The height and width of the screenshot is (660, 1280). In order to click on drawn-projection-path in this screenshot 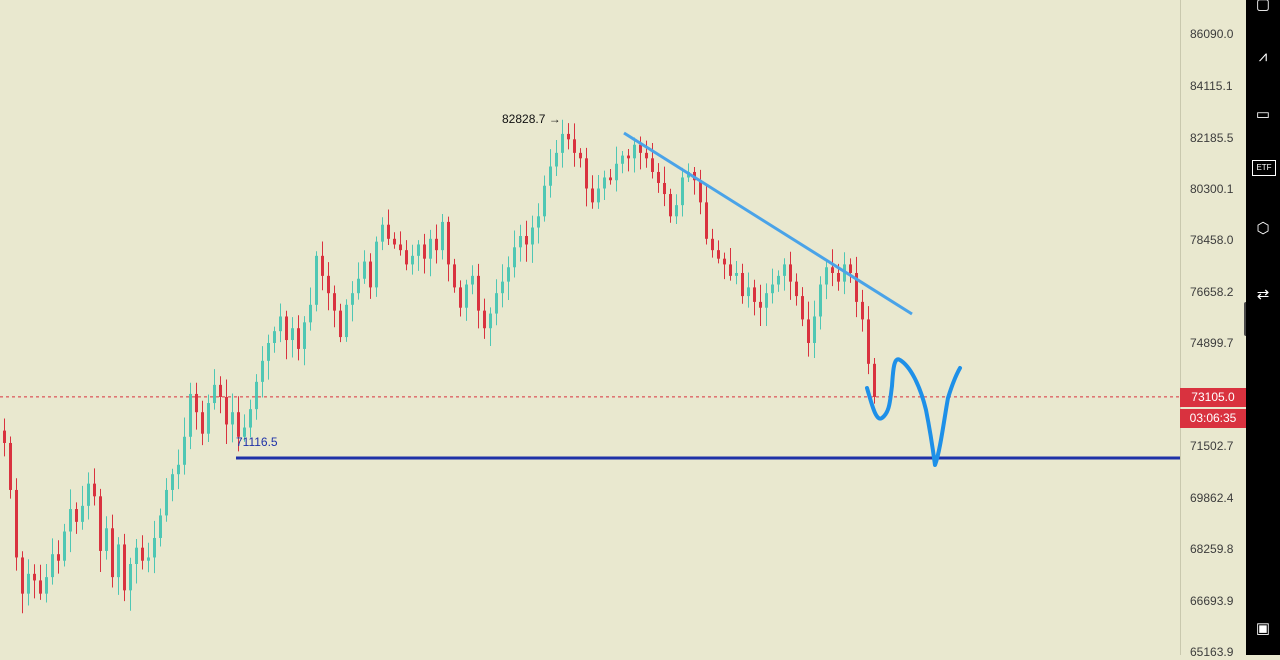, I will do `click(913, 412)`.